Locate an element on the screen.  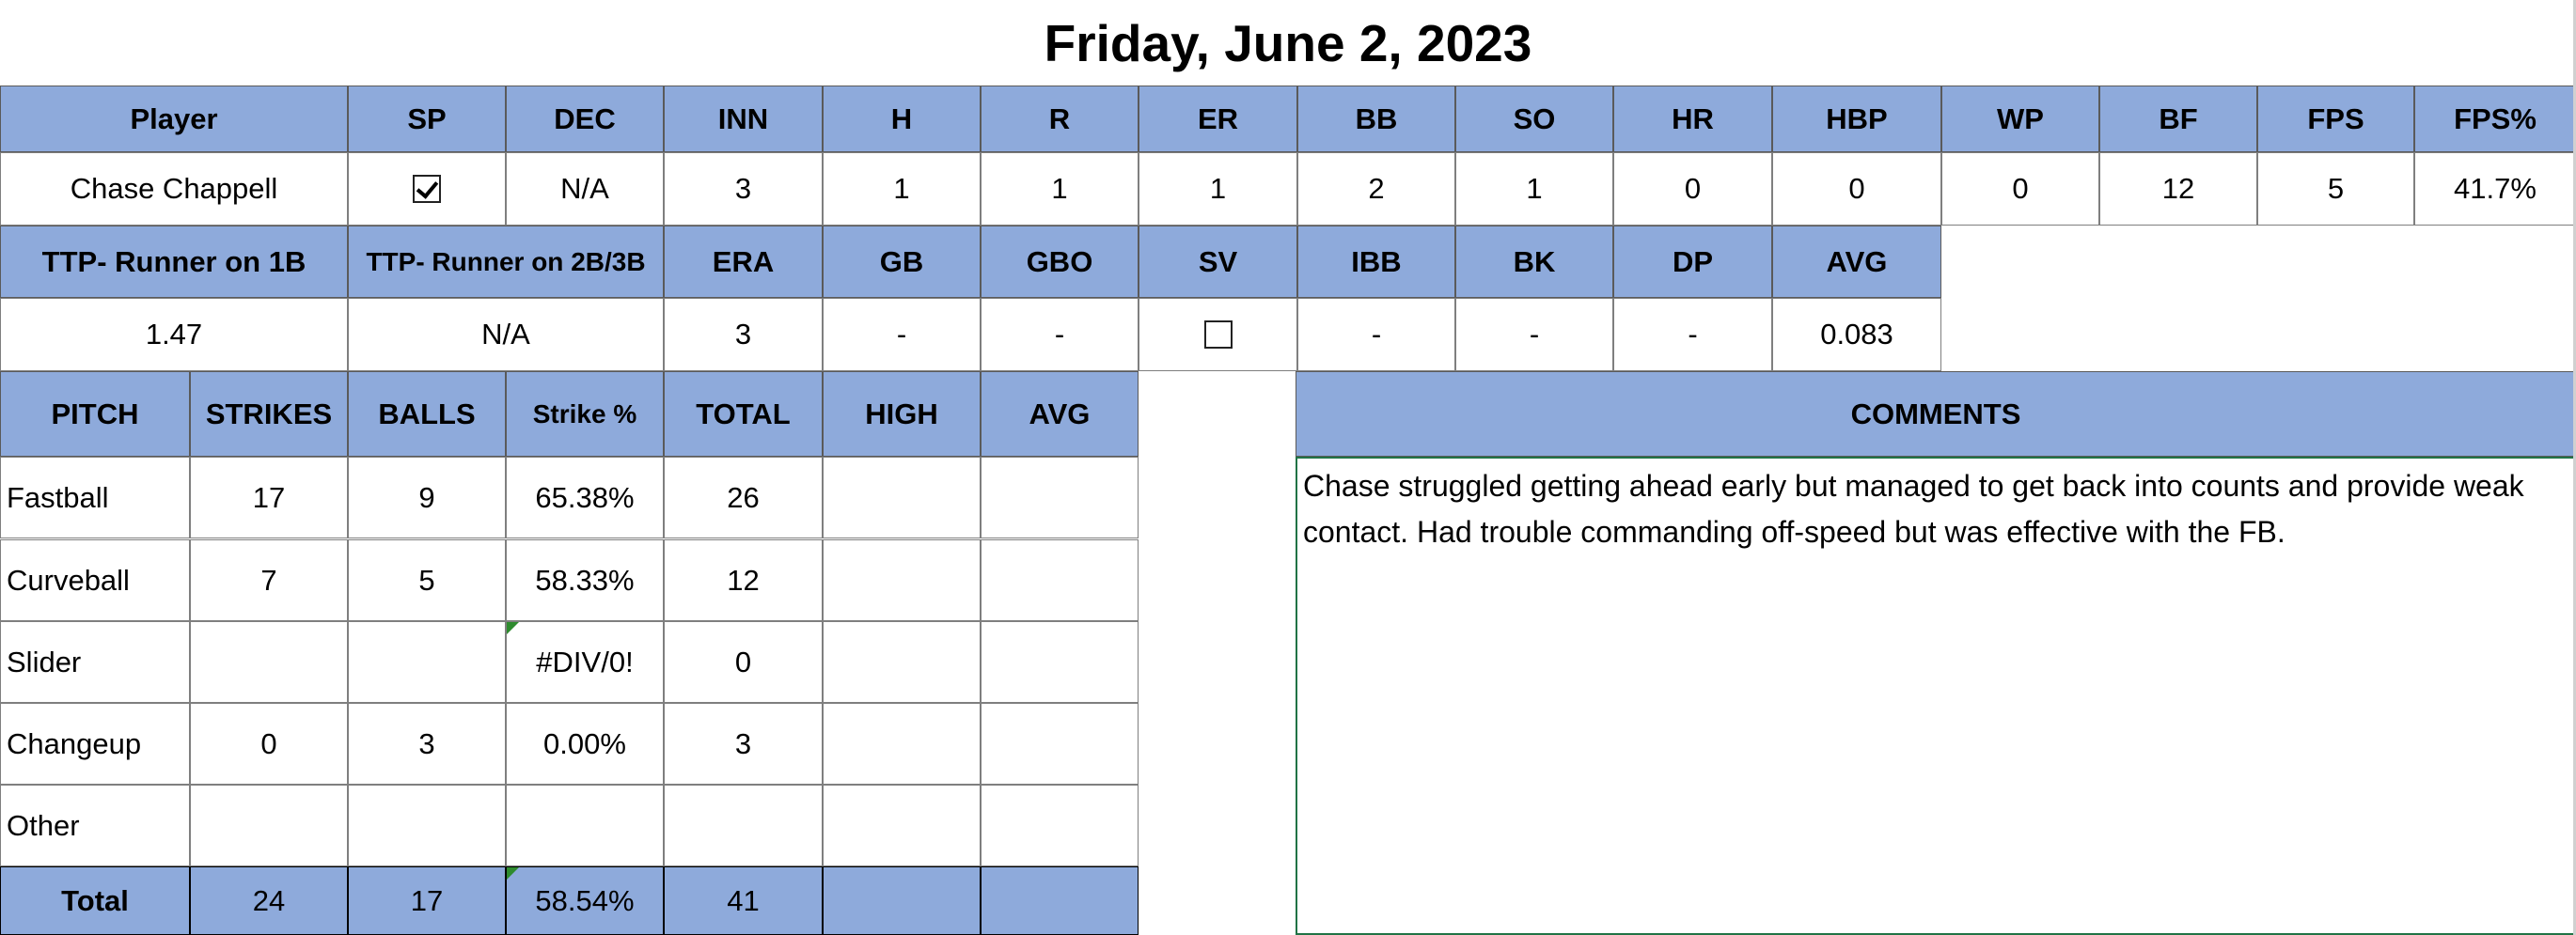
header-dec: DEC is located at coordinates (585, 119).